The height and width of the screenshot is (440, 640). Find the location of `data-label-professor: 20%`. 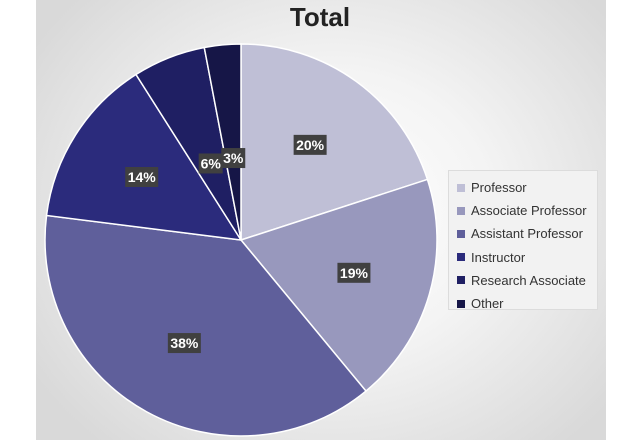

data-label-professor: 20% is located at coordinates (310, 144).